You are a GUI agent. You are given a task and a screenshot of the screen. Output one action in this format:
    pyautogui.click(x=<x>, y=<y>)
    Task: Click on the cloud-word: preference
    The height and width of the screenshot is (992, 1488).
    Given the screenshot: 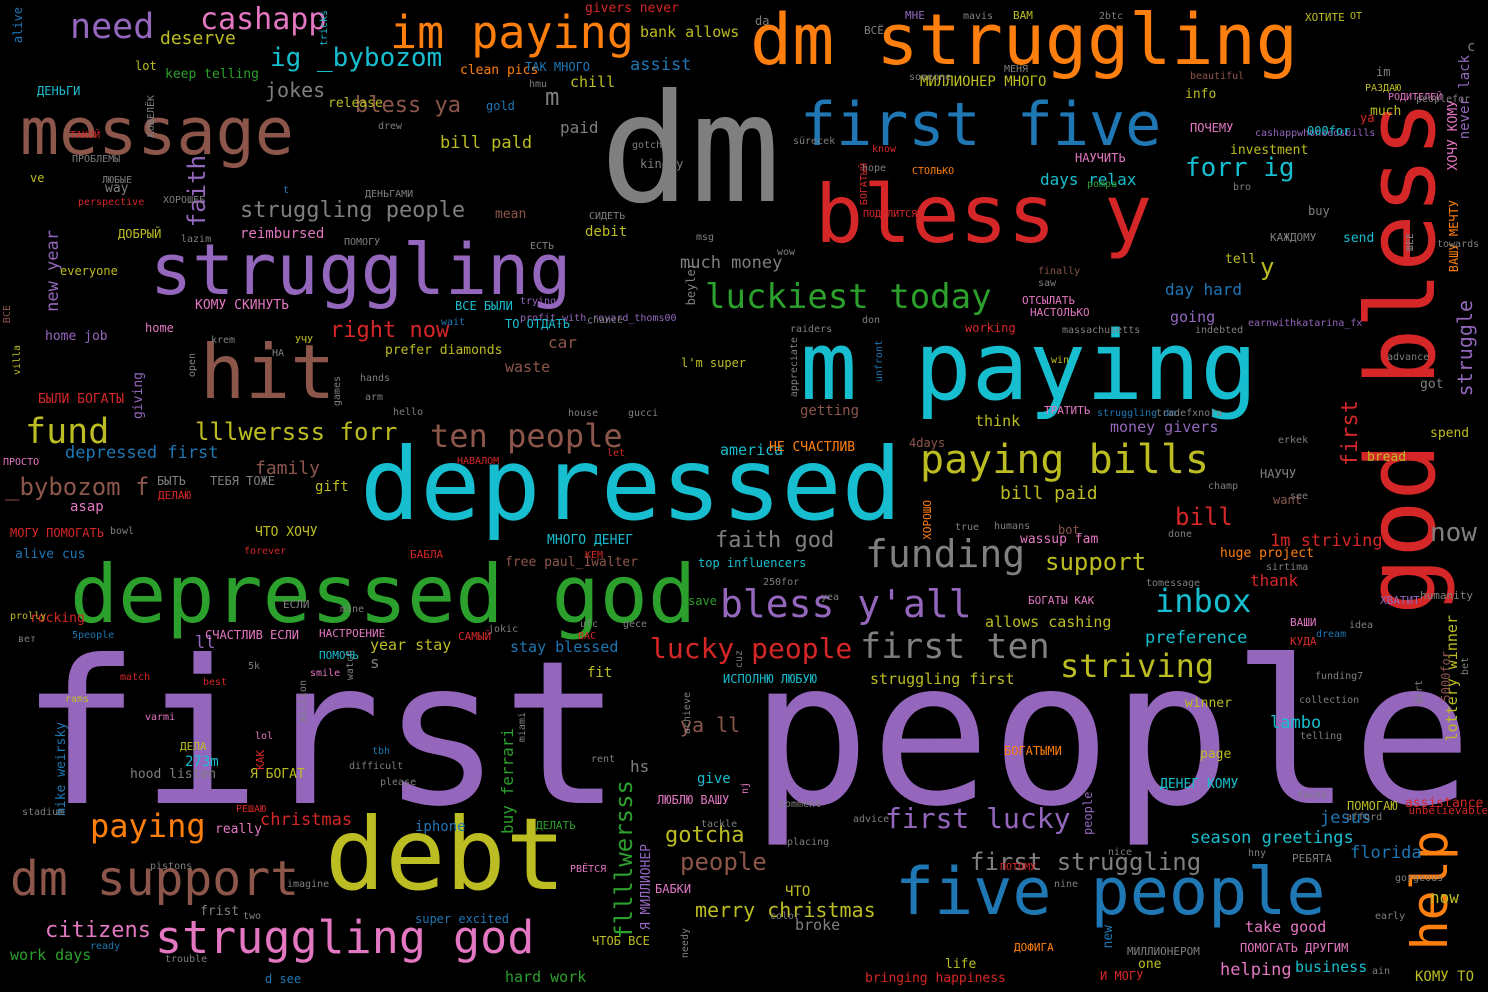 What is the action you would take?
    pyautogui.click(x=1196, y=638)
    